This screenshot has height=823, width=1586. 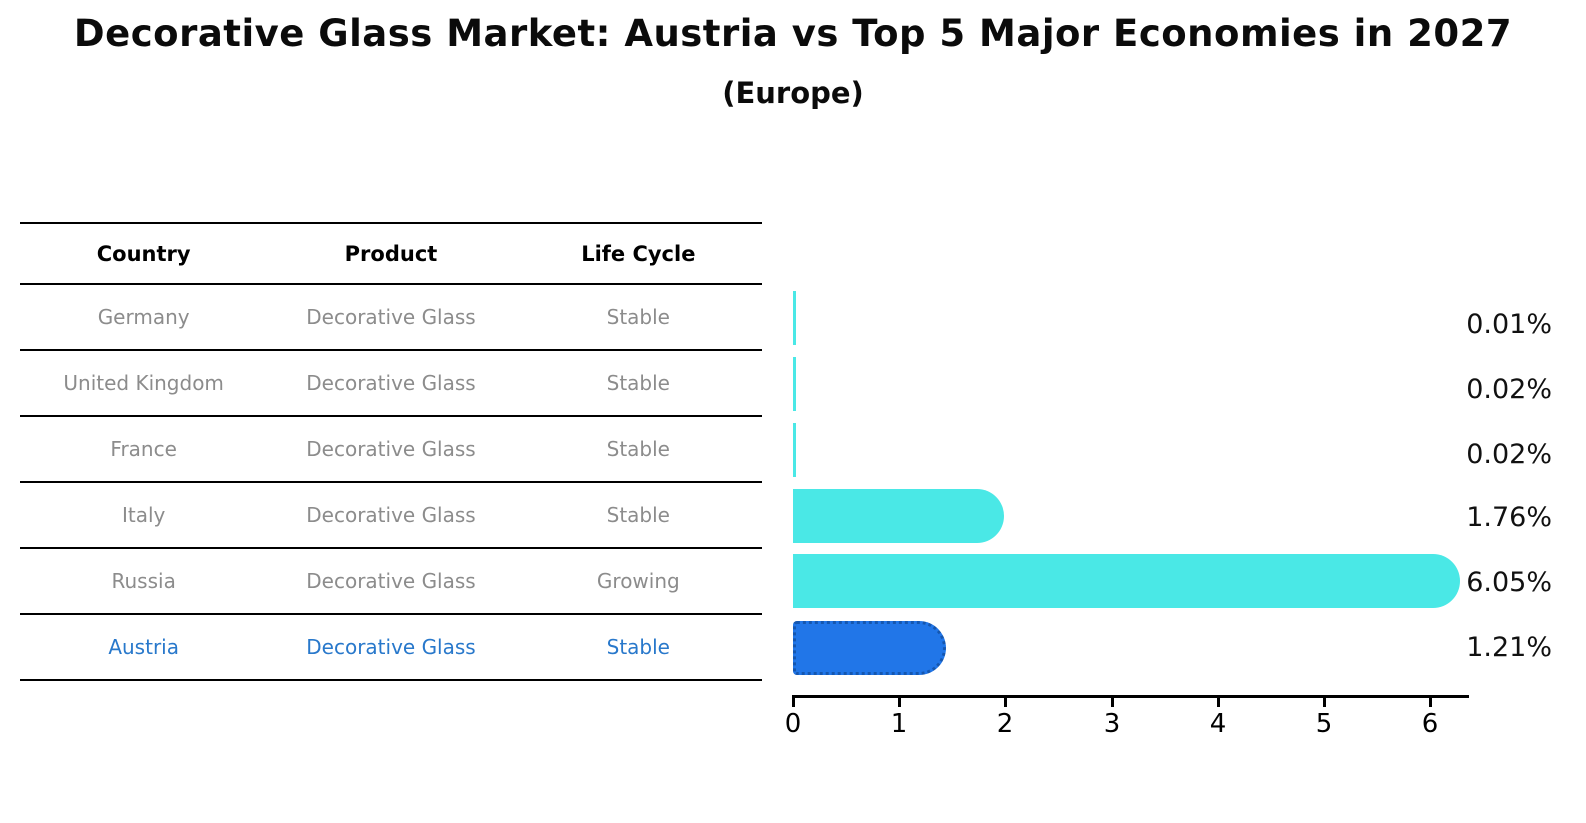 I want to click on x-axis-line, so click(x=1130, y=696).